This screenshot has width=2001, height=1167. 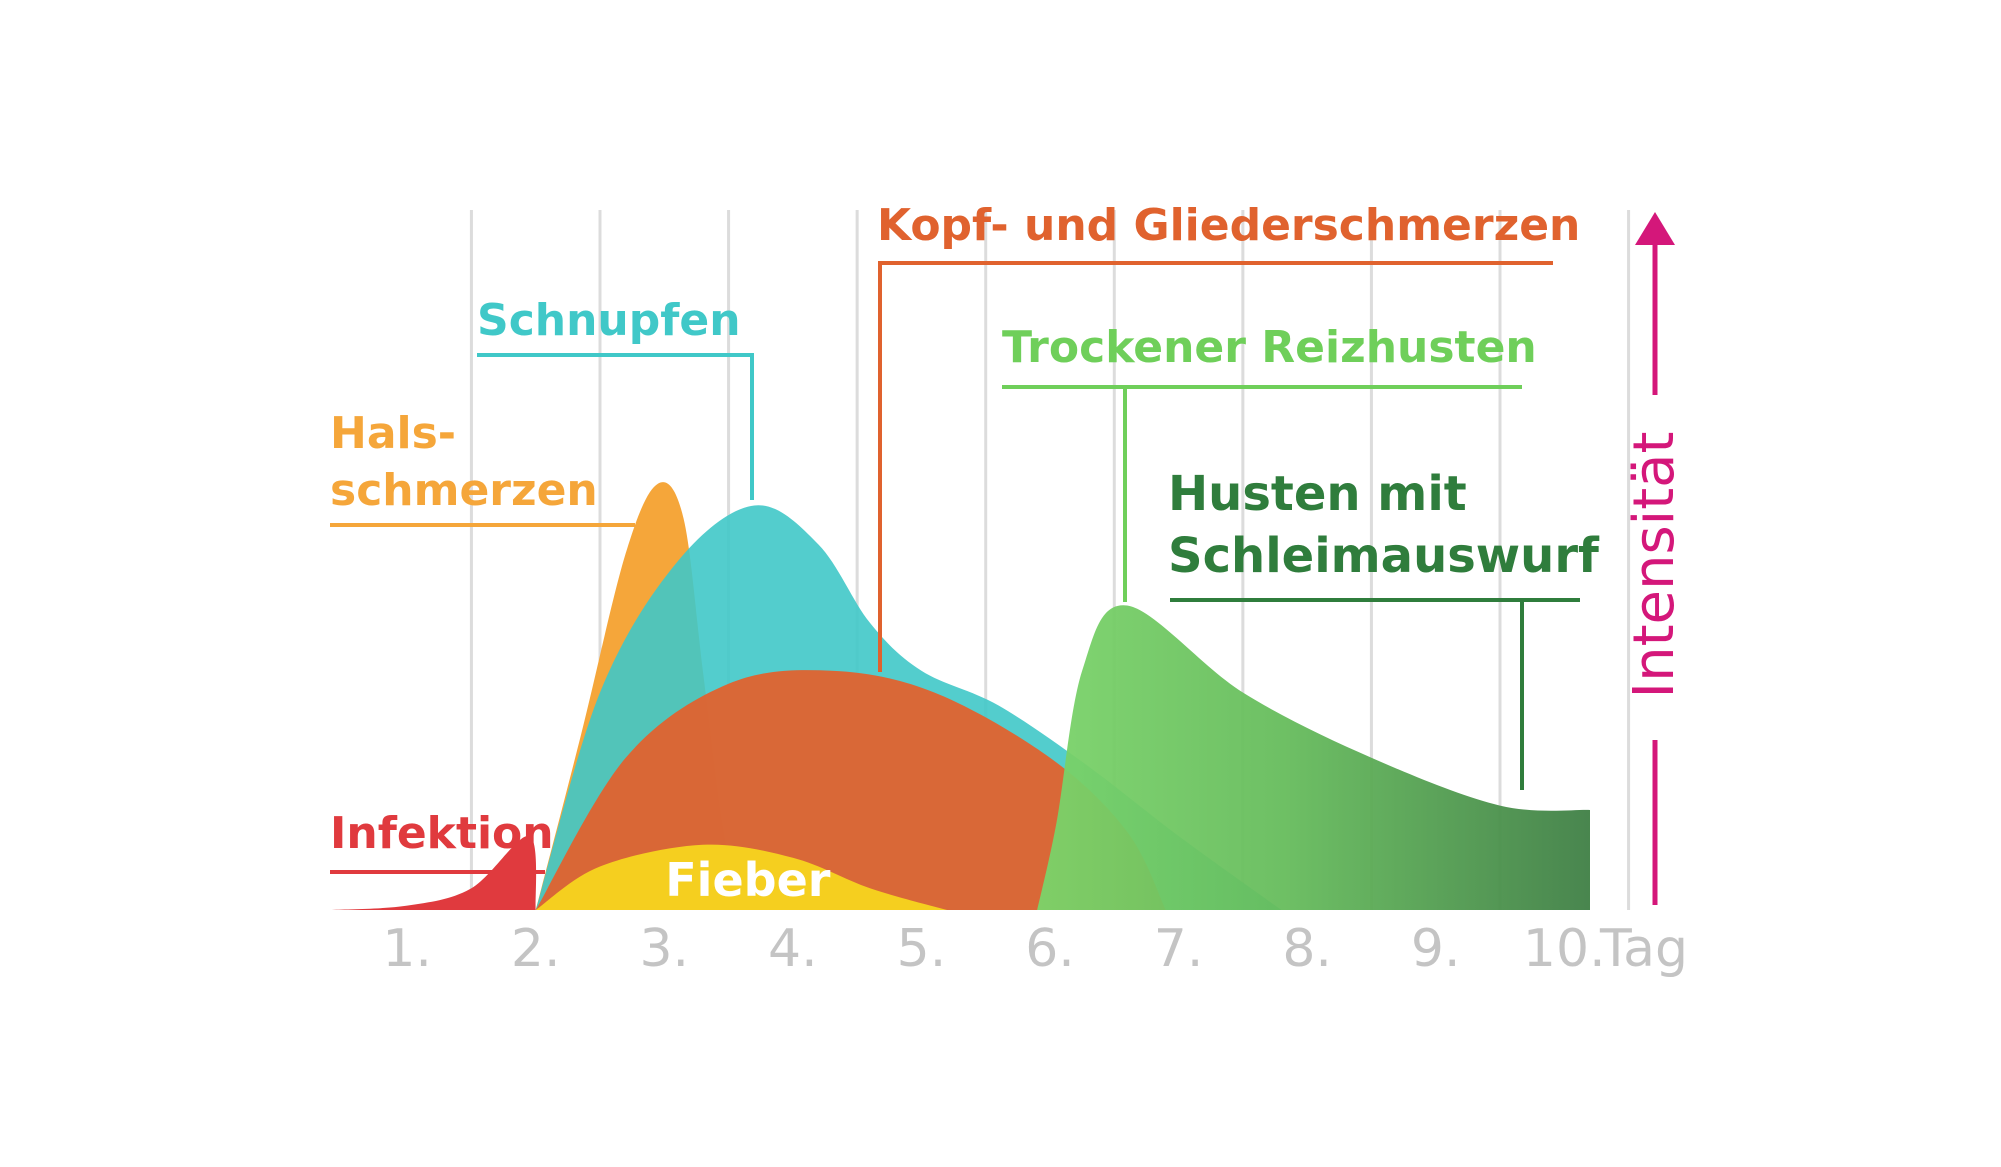 What do you see at coordinates (1050, 949) in the screenshot?
I see `tick-6: 6.` at bounding box center [1050, 949].